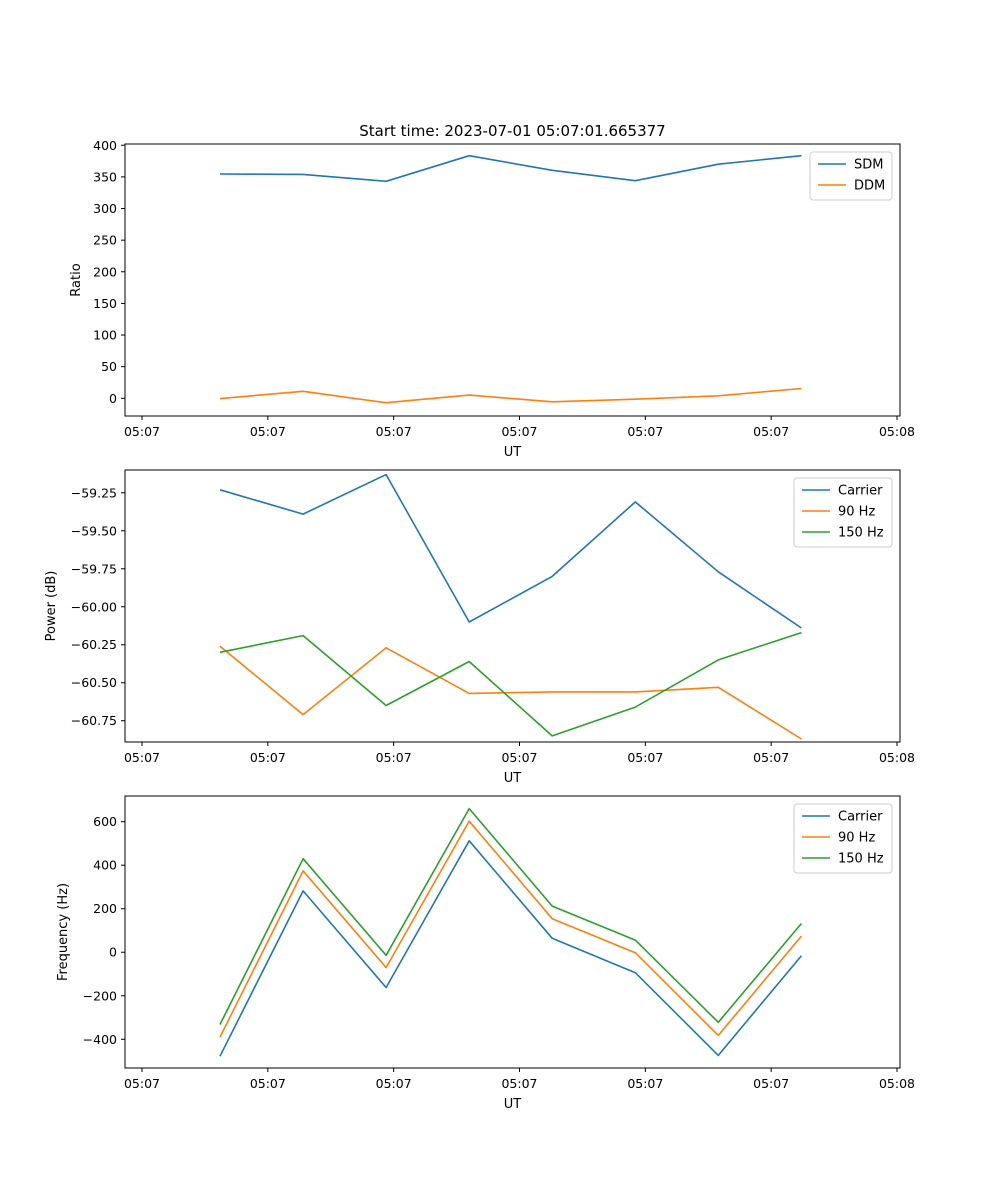  Describe the element at coordinates (510, 168) in the screenshot. I see `series-line-sdm` at that location.